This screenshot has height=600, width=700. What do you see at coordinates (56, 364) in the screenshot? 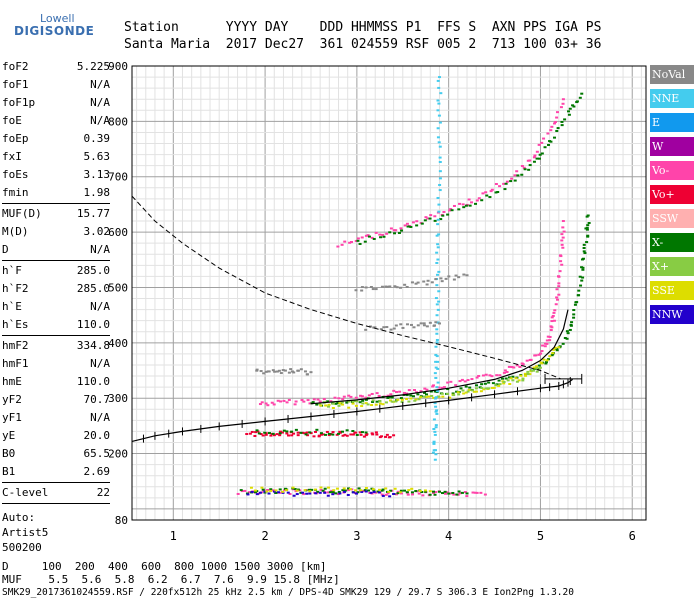
I see `parameter-row: hmF1 N/A` at bounding box center [56, 364].